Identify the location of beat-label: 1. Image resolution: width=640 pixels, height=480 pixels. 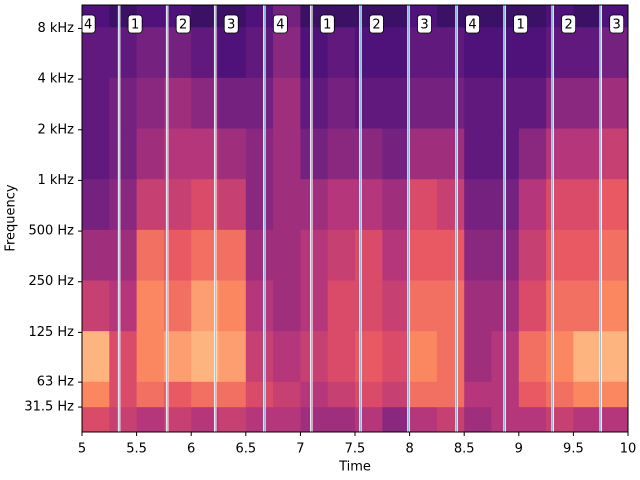
(327, 25).